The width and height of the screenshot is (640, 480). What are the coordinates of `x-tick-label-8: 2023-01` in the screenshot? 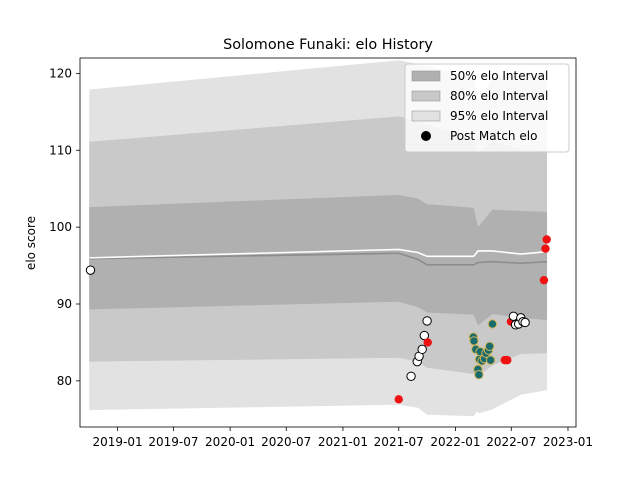 It's located at (568, 442).